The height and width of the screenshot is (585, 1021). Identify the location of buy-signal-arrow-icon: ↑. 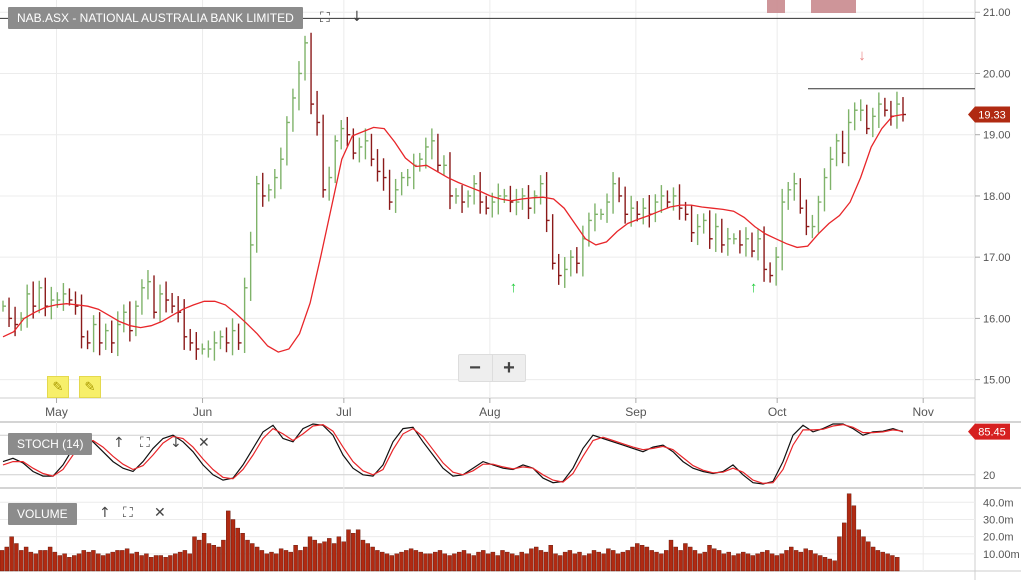
(754, 287).